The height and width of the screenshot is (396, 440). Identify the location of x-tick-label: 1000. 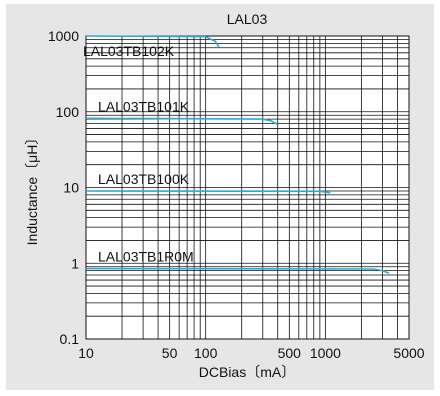
(325, 353).